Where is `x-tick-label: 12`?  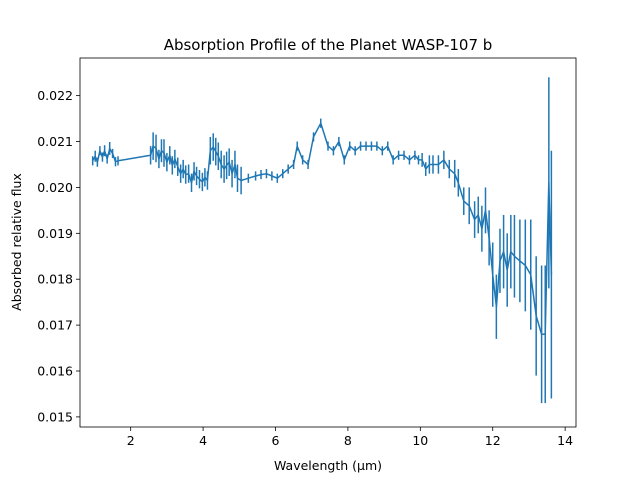
x-tick-label: 12 is located at coordinates (493, 440).